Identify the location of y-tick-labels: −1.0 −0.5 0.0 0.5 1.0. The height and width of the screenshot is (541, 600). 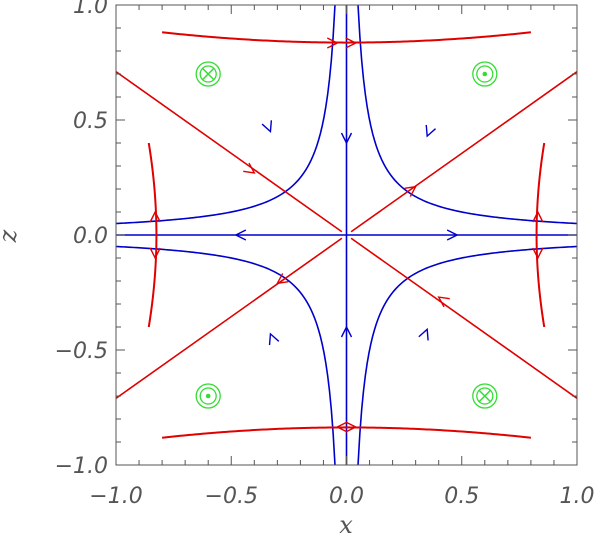
(81, 239).